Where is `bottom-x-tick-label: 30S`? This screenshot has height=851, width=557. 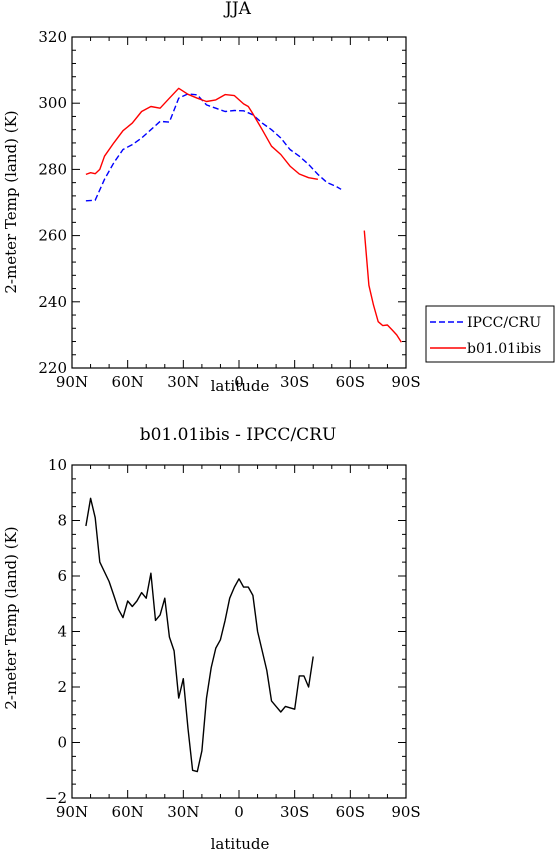
bottom-x-tick-label: 30S is located at coordinates (294, 812).